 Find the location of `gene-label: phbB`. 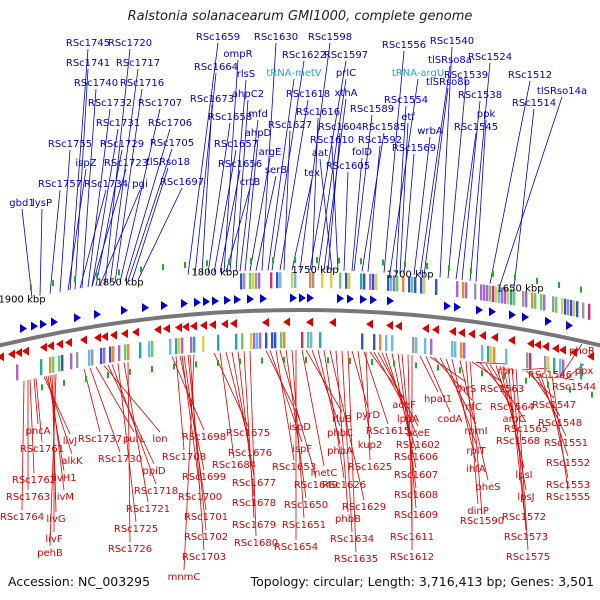

gene-label: phbB is located at coordinates (348, 519).